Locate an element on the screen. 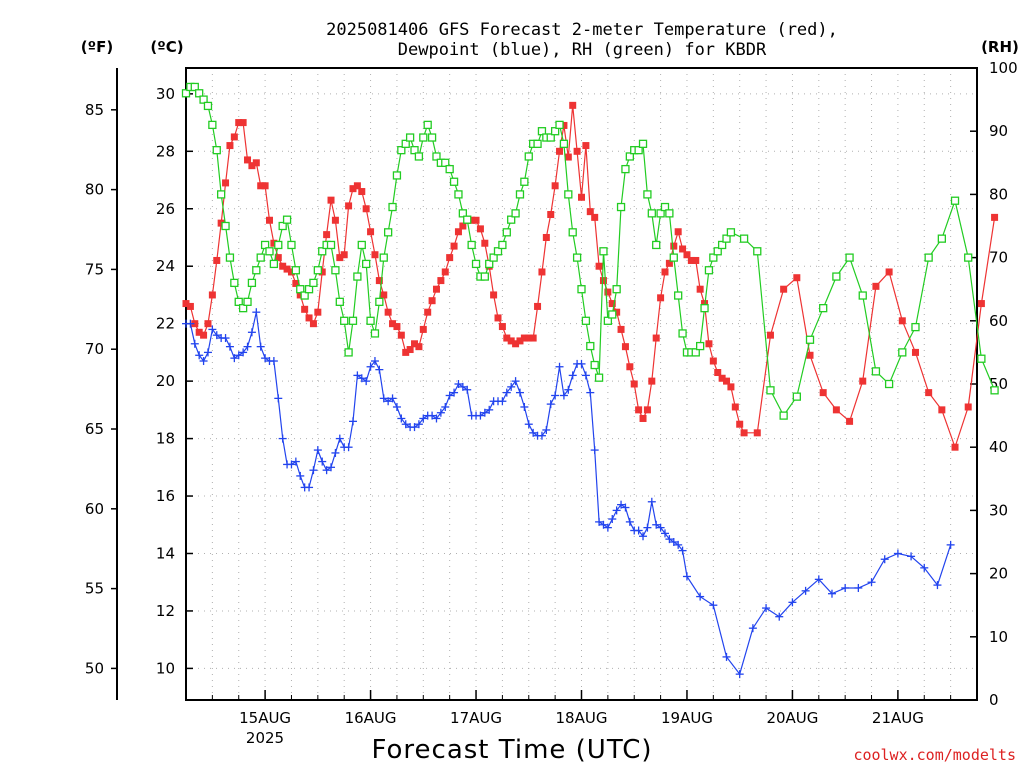  rh-tick-label: 20 is located at coordinates (998, 574).